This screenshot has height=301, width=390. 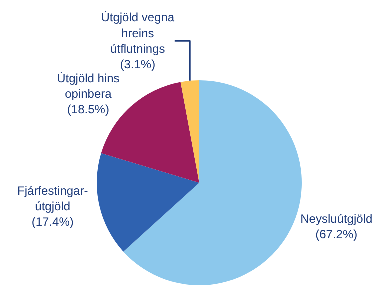 What do you see at coordinates (53, 222) in the screenshot?
I see `data-label: (17.4%)` at bounding box center [53, 222].